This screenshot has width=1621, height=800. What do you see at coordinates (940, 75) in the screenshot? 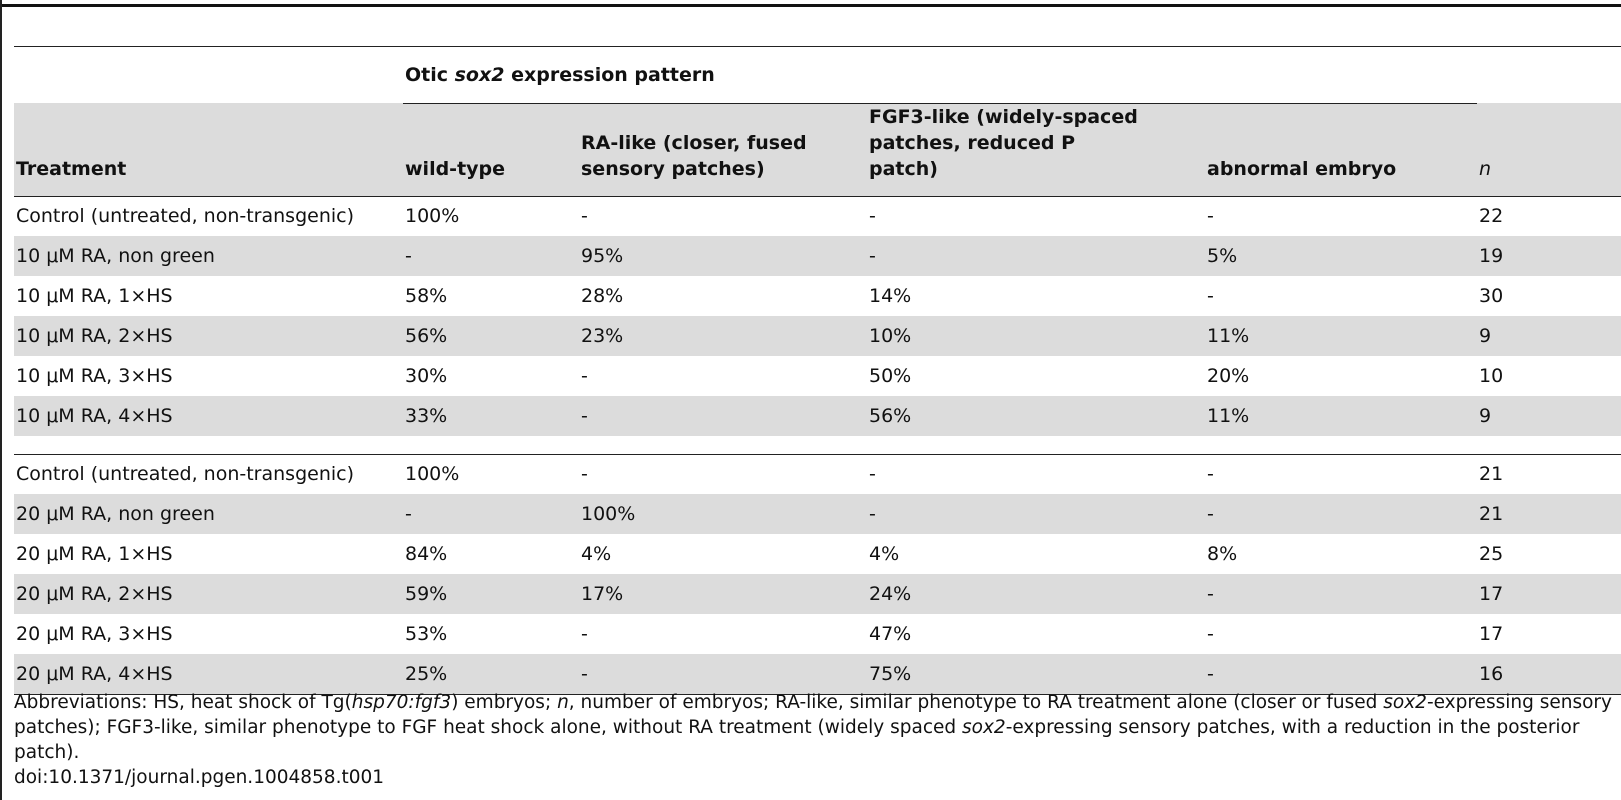
I see `group-header: Otic sox2 expression pattern` at bounding box center [940, 75].